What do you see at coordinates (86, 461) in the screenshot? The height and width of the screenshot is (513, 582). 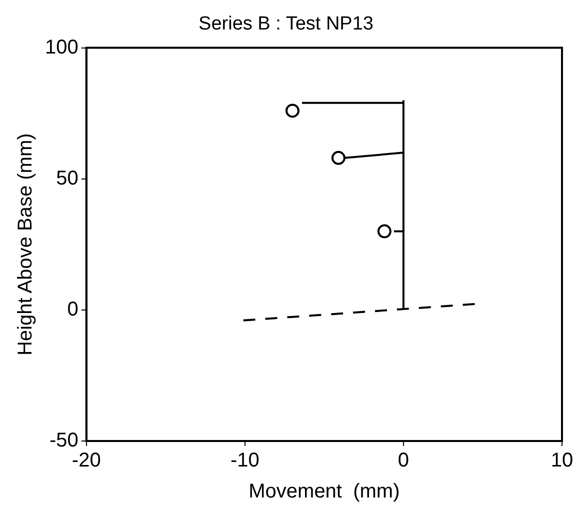 I see `x-tick-label: -20` at bounding box center [86, 461].